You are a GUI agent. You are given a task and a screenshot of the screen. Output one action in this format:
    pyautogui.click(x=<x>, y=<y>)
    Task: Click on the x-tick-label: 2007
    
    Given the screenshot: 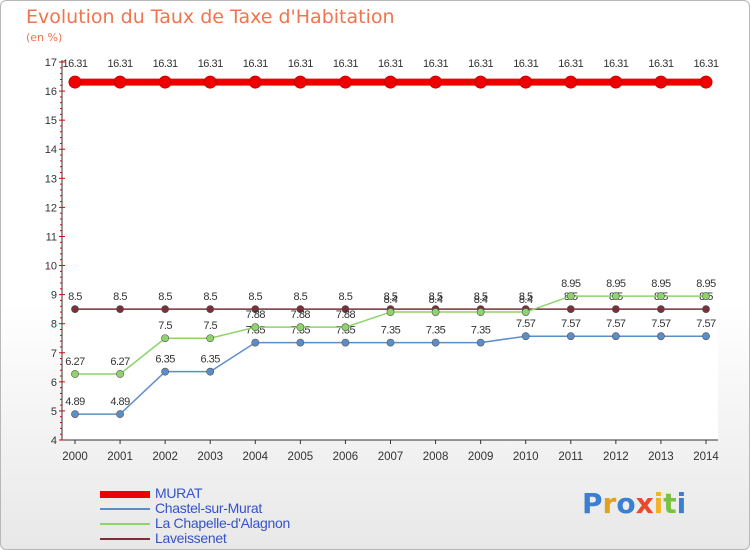 What is the action you would take?
    pyautogui.click(x=391, y=457)
    